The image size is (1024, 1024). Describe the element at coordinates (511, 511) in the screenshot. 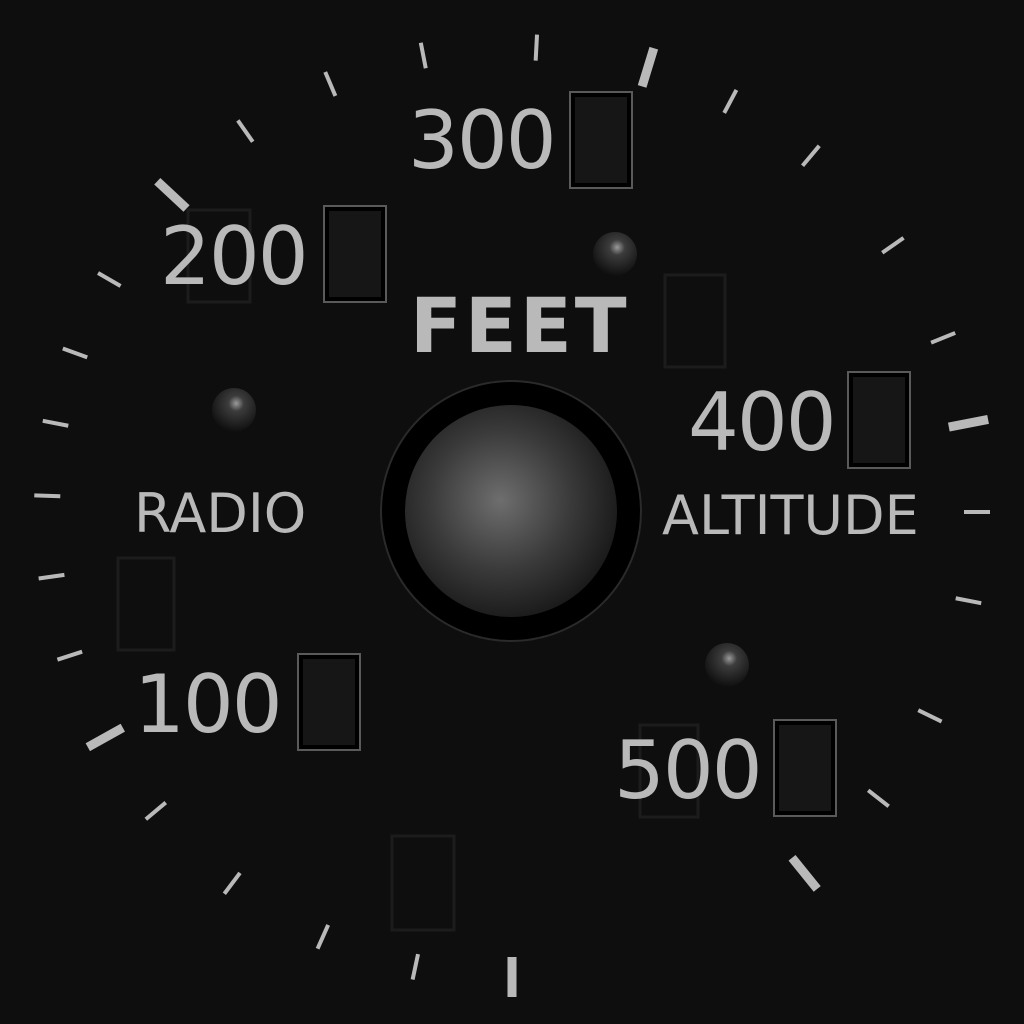

I see `center-knob-icon` at that location.